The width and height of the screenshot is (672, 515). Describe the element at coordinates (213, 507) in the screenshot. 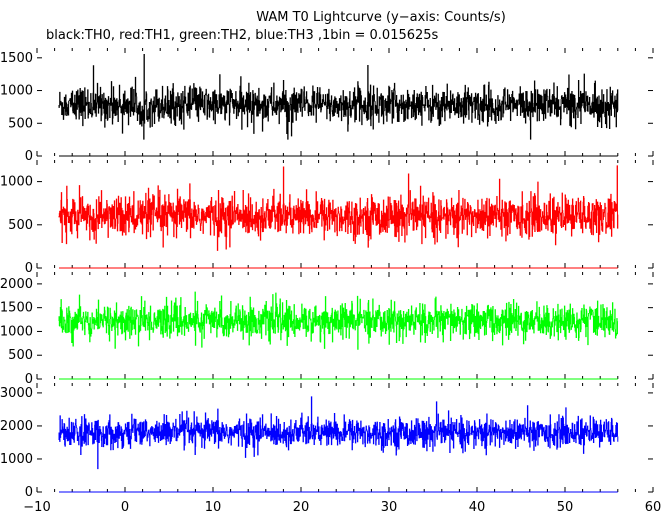

I see `x-tick-label: 10` at that location.